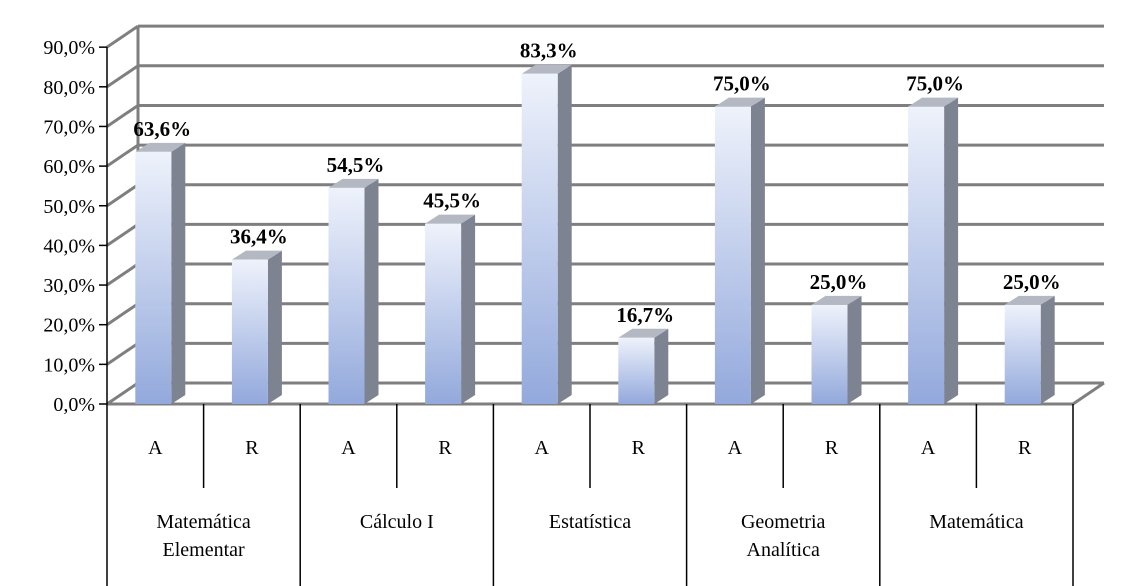 This screenshot has height=586, width=1123. I want to click on y-tick-label: 0,0%, so click(74, 405).